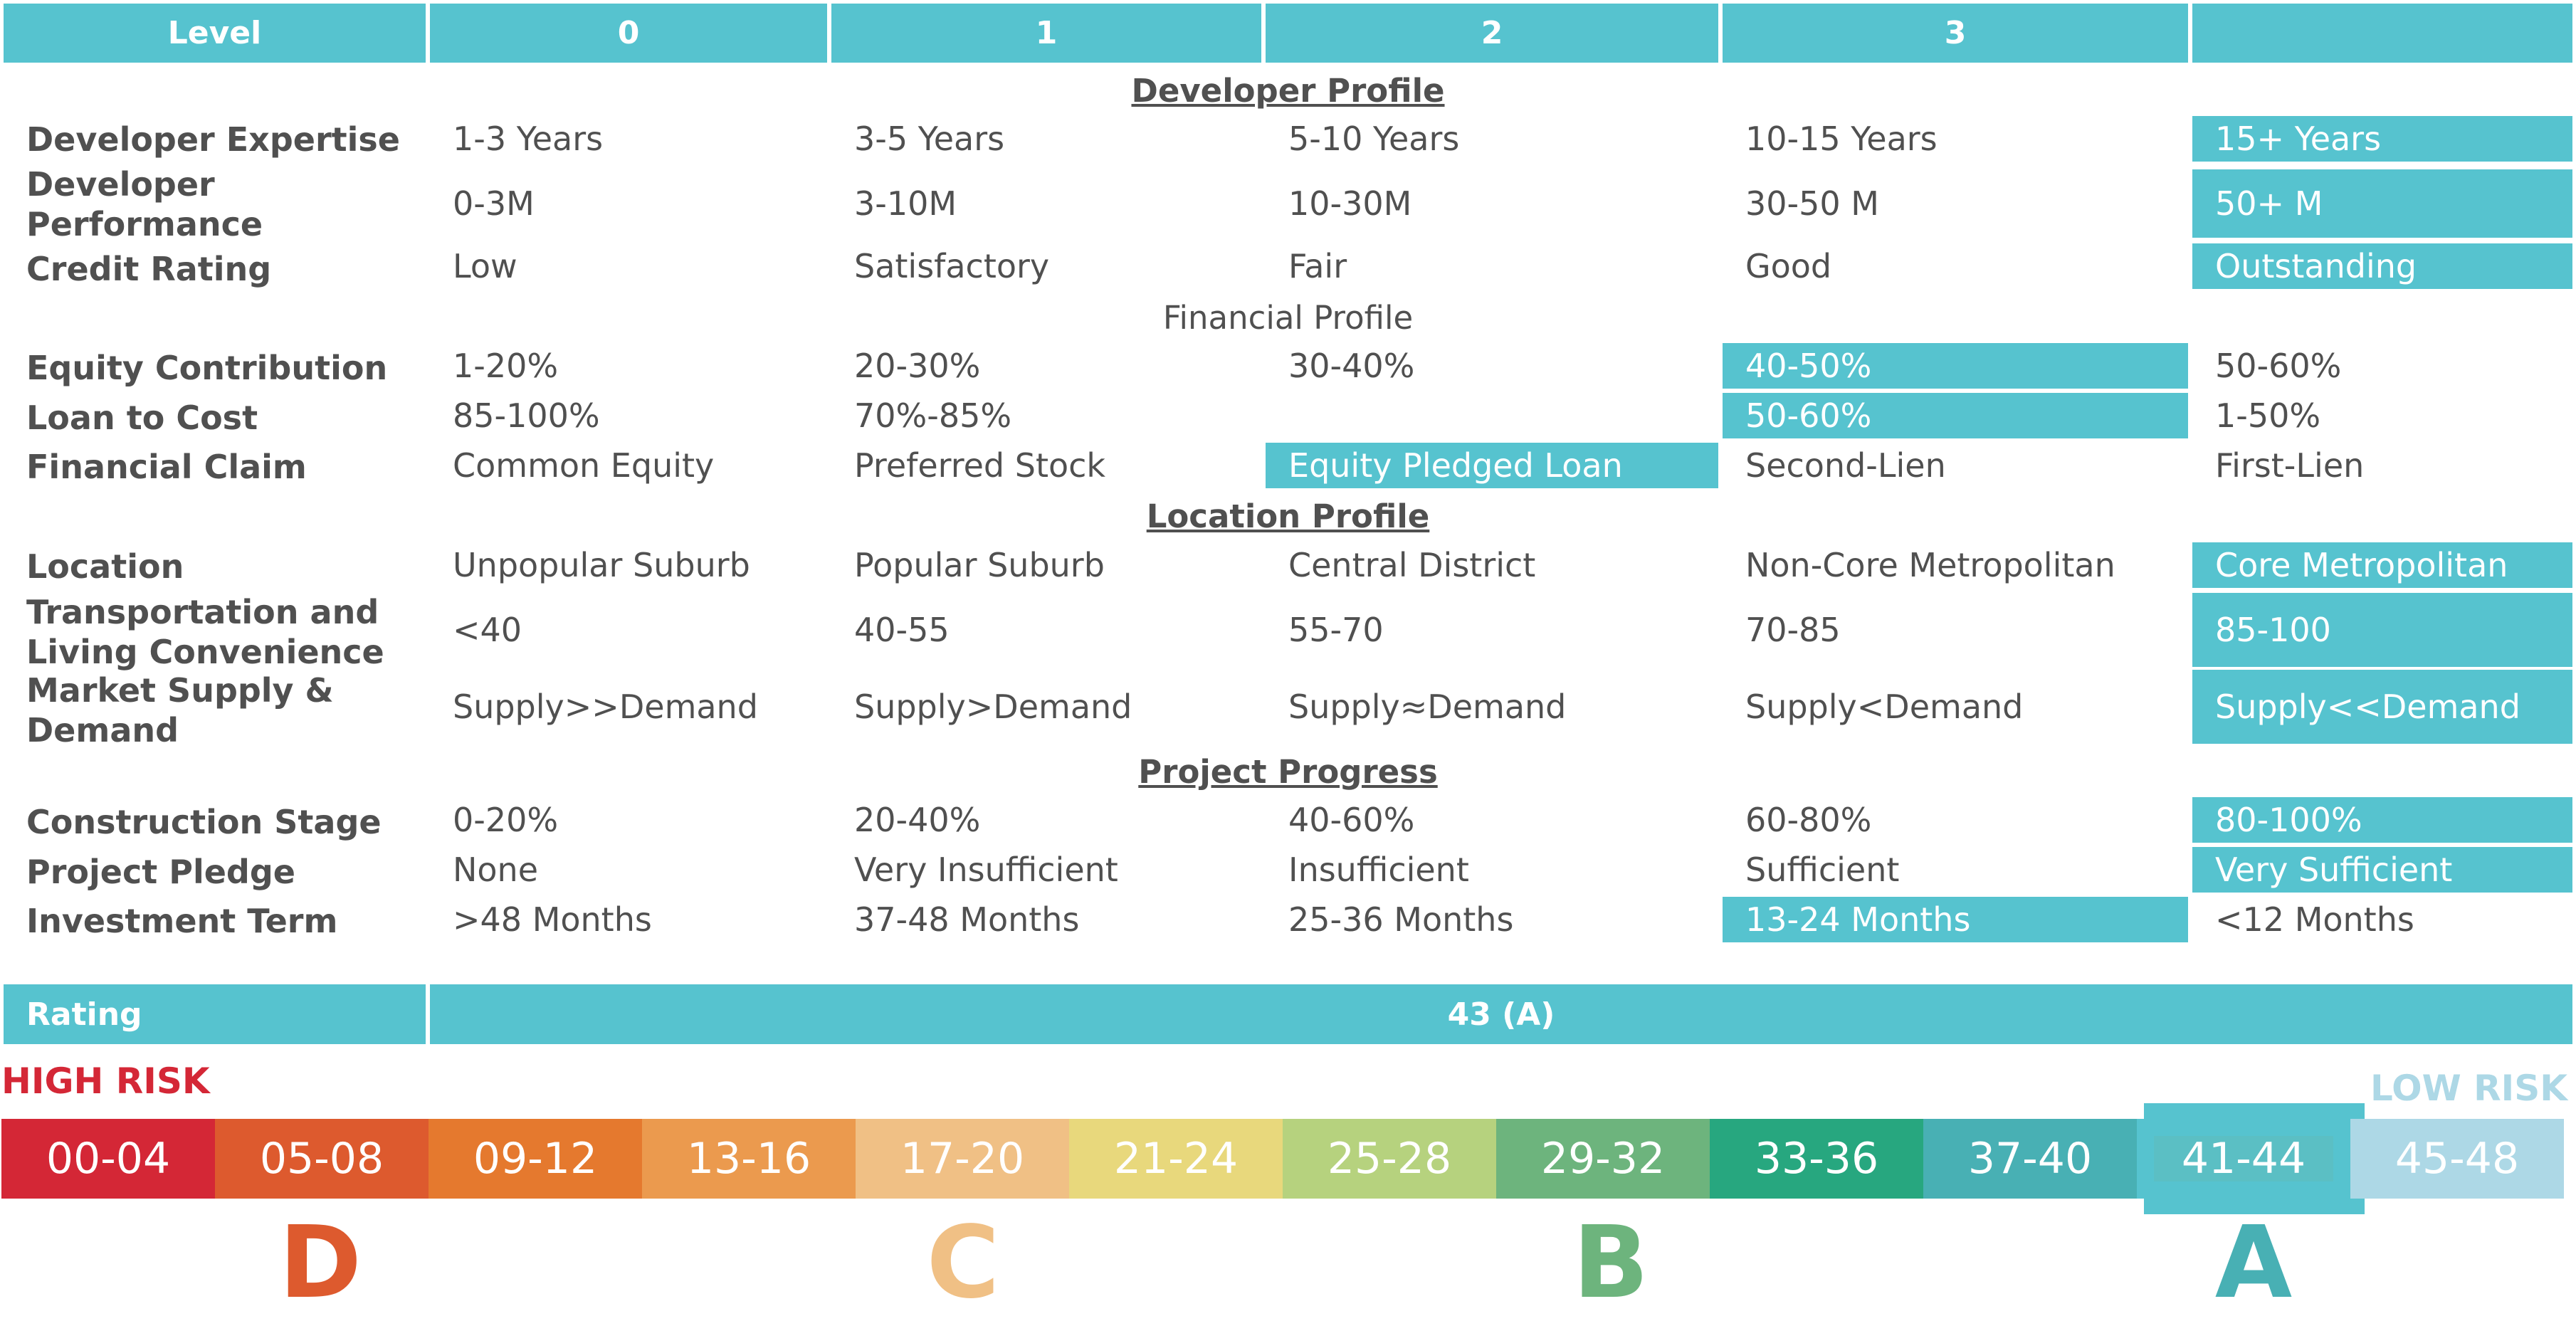 The height and width of the screenshot is (1321, 2576). Describe the element at coordinates (204, 822) in the screenshot. I see `row-label-construction-stage: Construction Stage` at that location.